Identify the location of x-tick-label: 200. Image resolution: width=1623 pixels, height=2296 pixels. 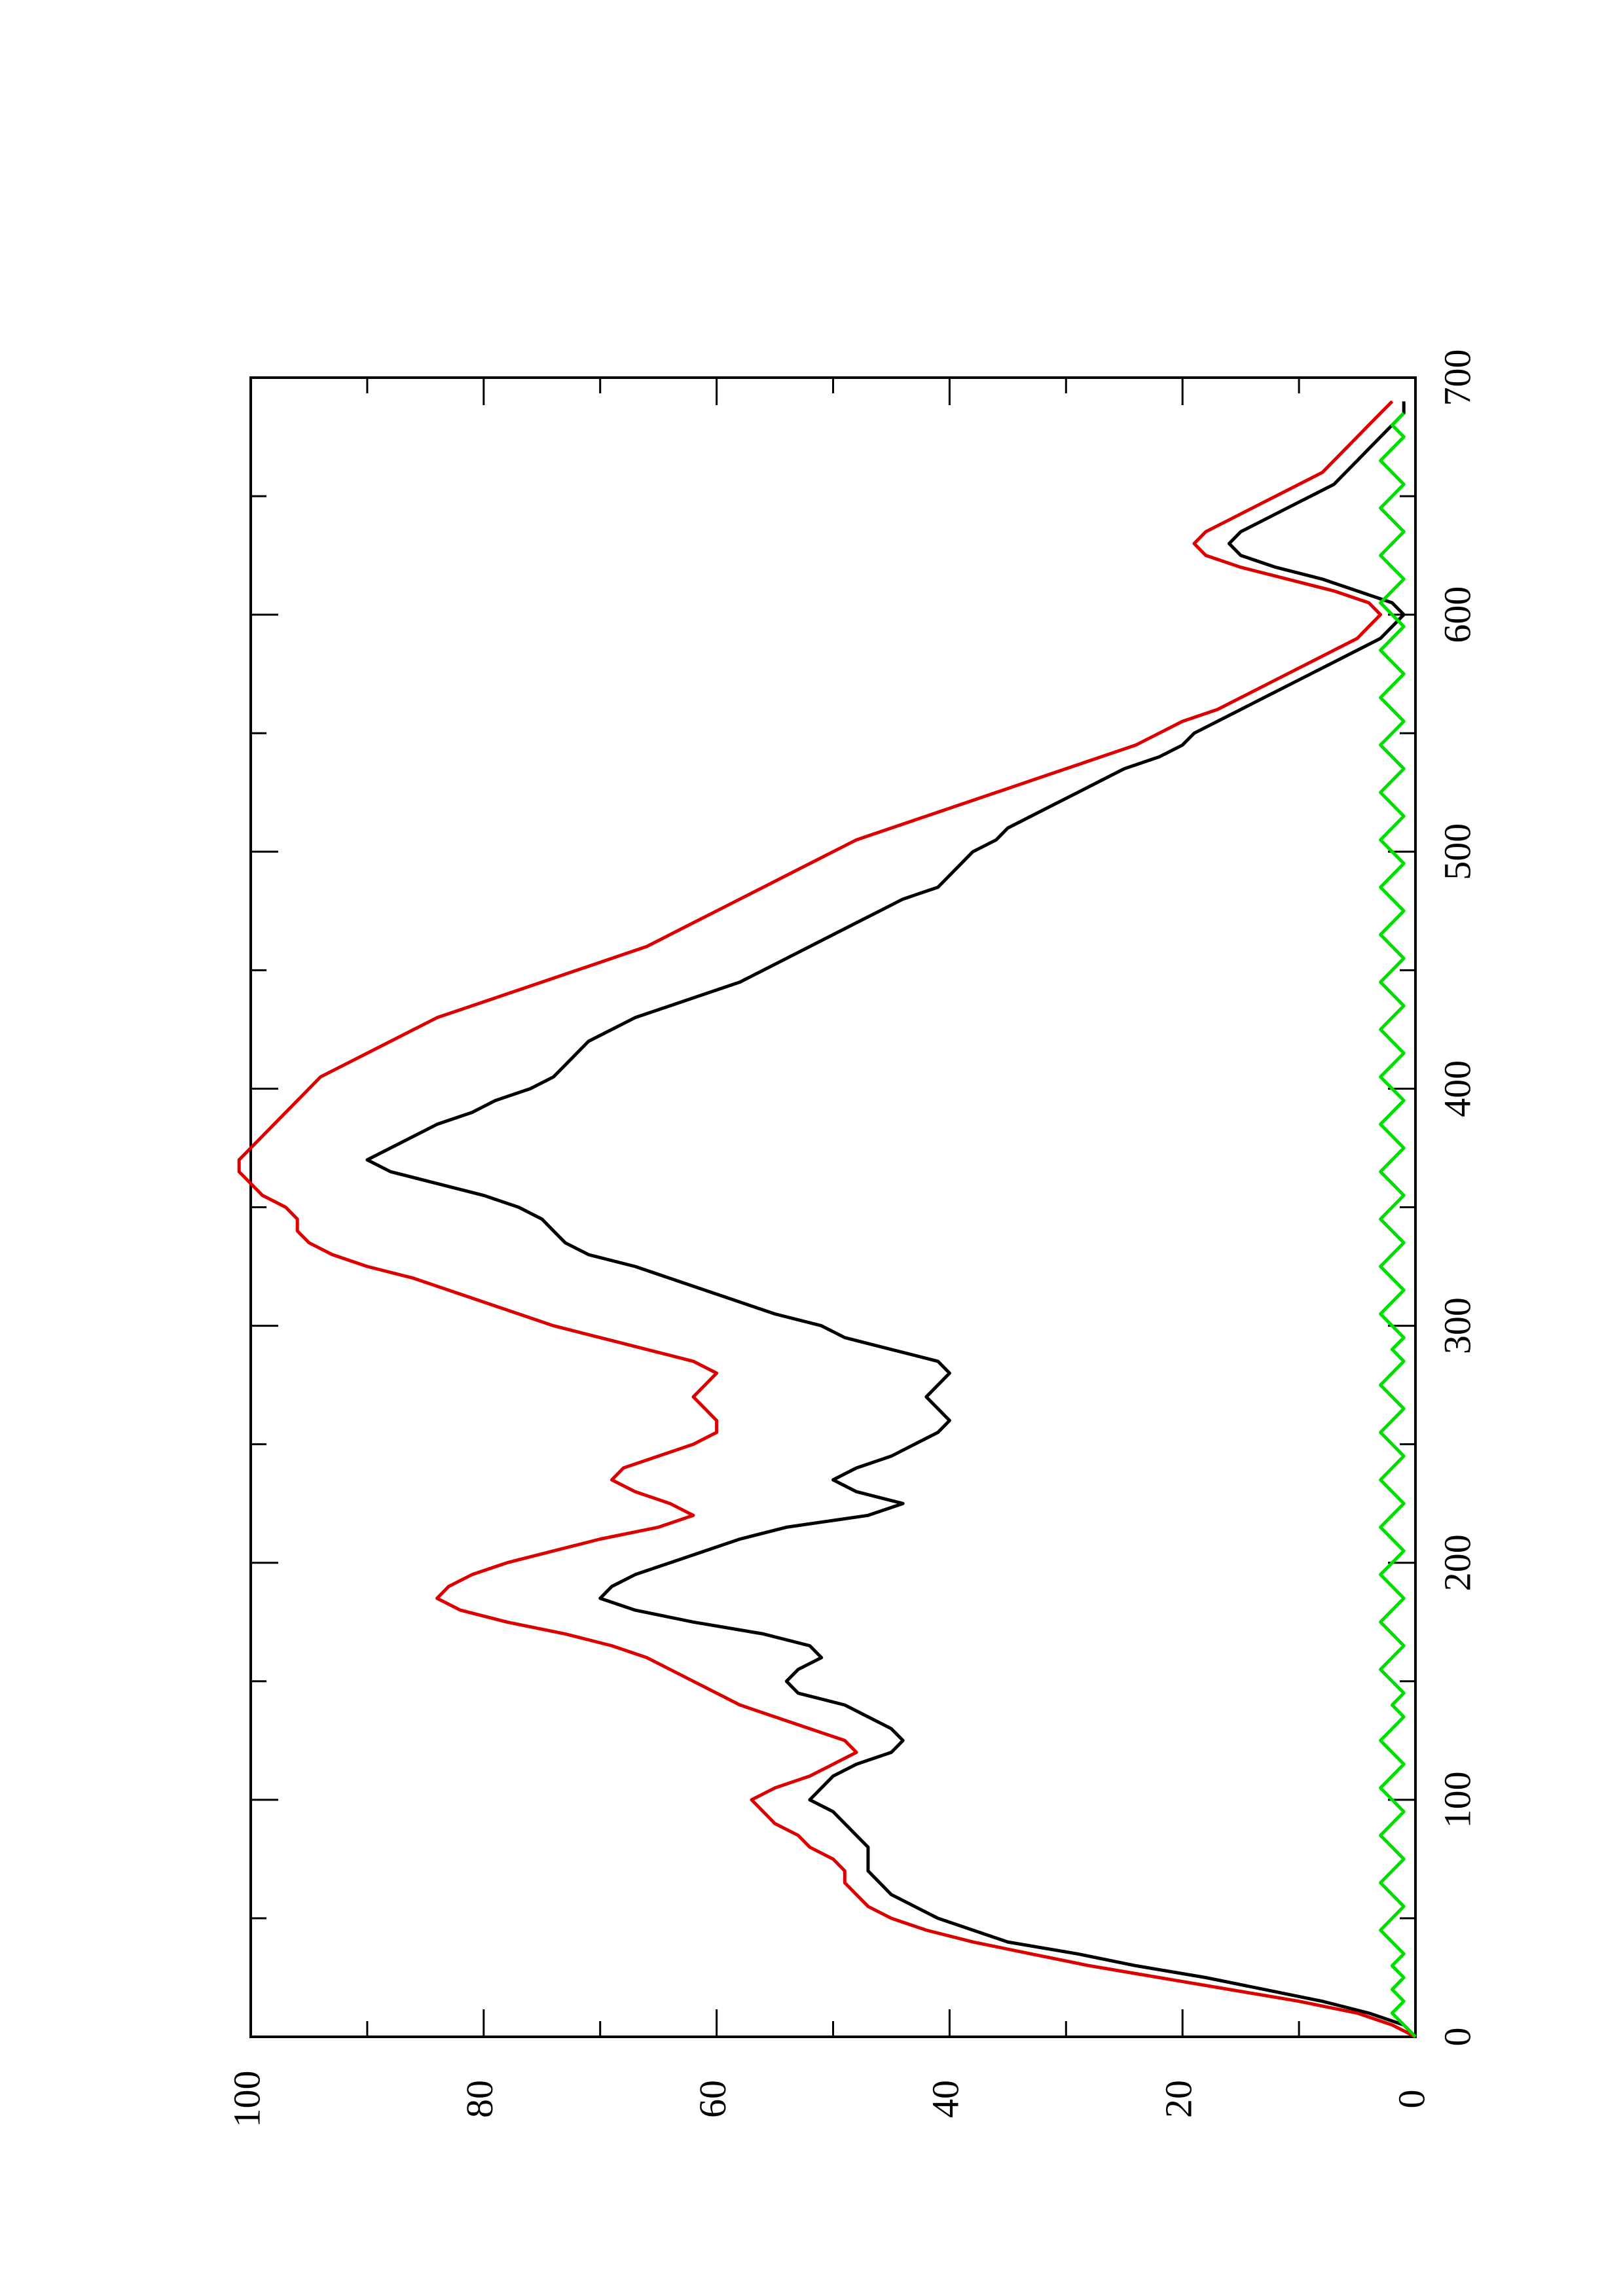
(1457, 1562).